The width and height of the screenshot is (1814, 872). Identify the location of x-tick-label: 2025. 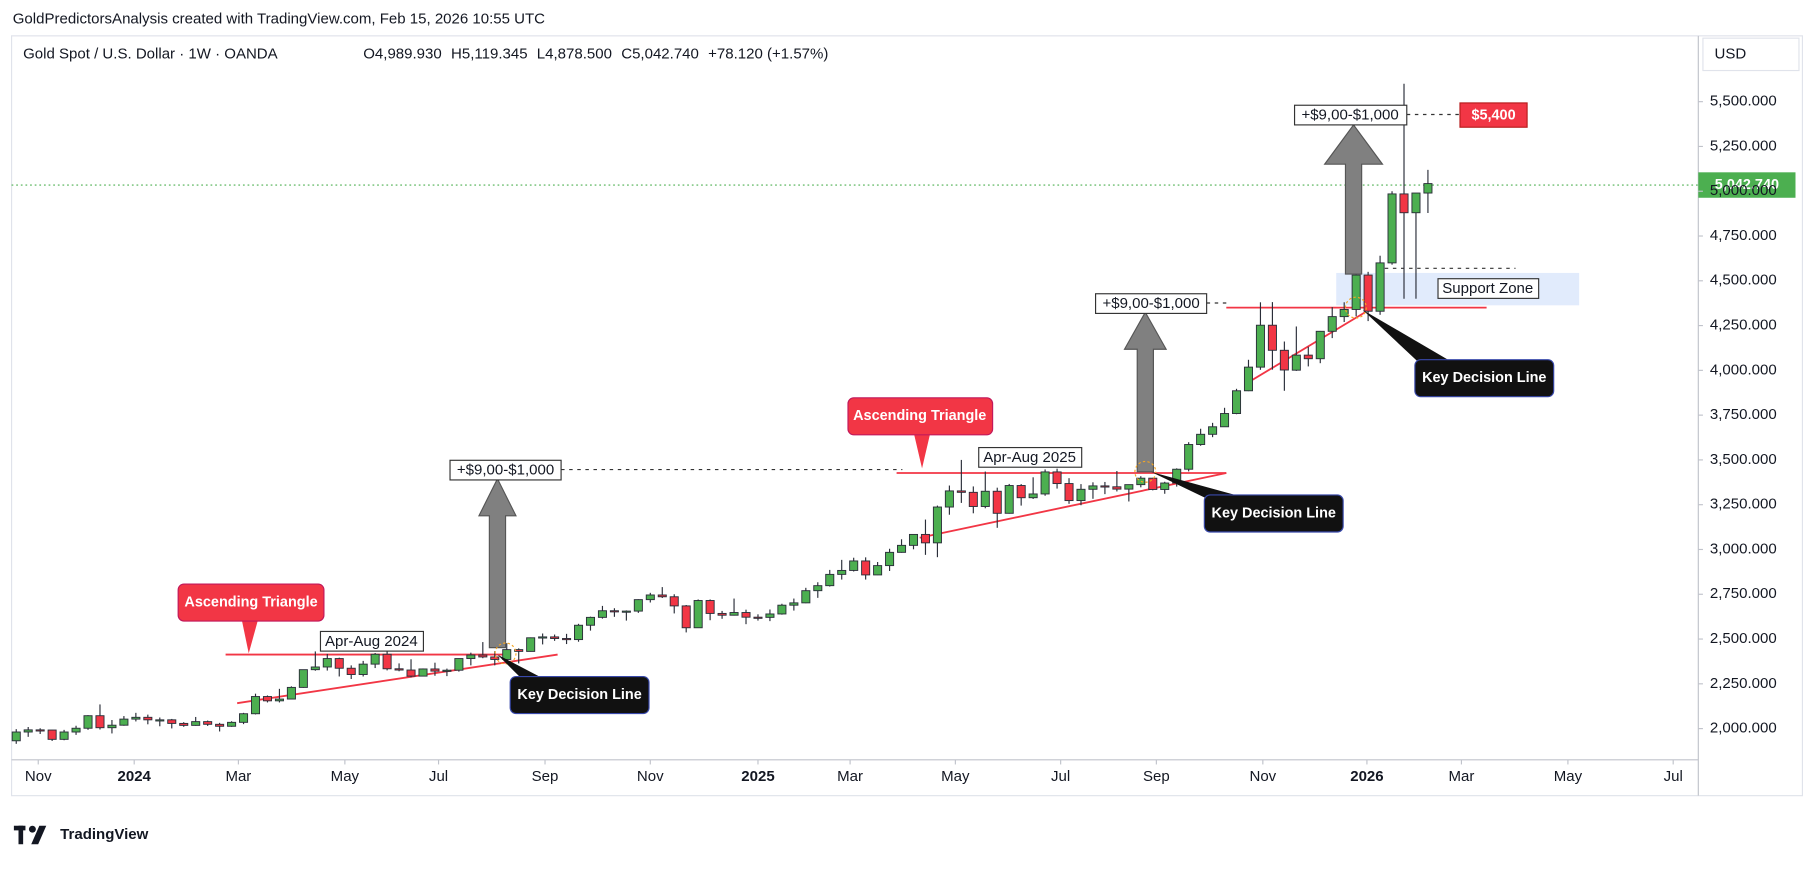
(757, 776).